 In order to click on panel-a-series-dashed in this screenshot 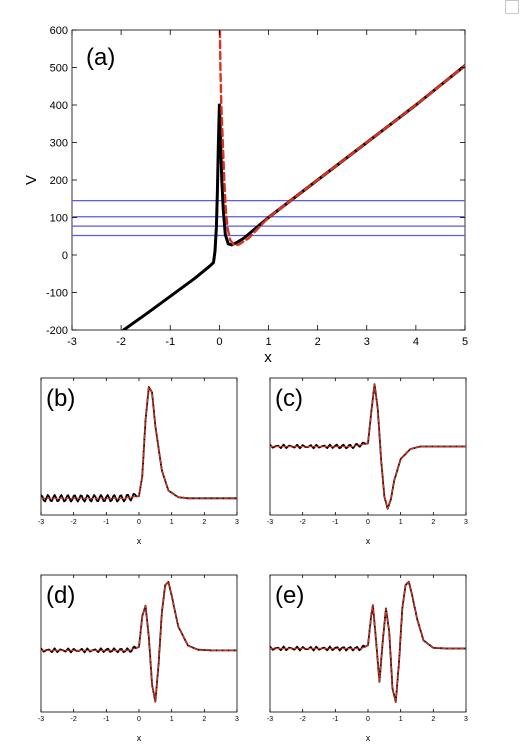, I will do `click(341, 138)`.